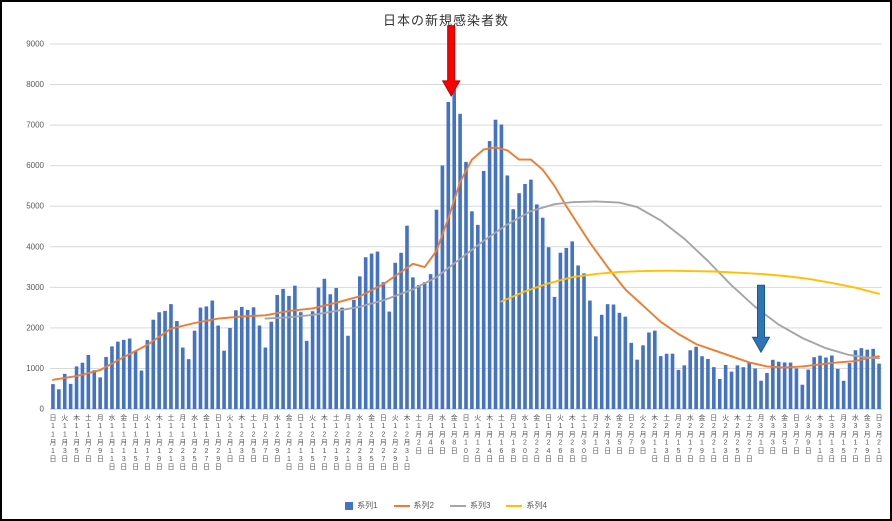  What do you see at coordinates (446, 505) in the screenshot?
I see `chart-legend: 系列1 系列2 系列3 系列4` at bounding box center [446, 505].